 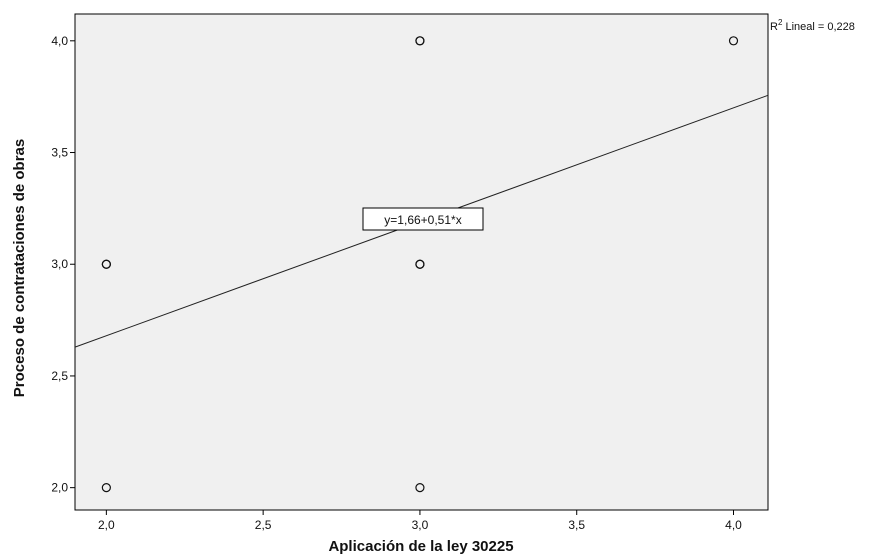 What do you see at coordinates (19, 268) in the screenshot?
I see `y-axis-title: Proceso de contrataciones de obras` at bounding box center [19, 268].